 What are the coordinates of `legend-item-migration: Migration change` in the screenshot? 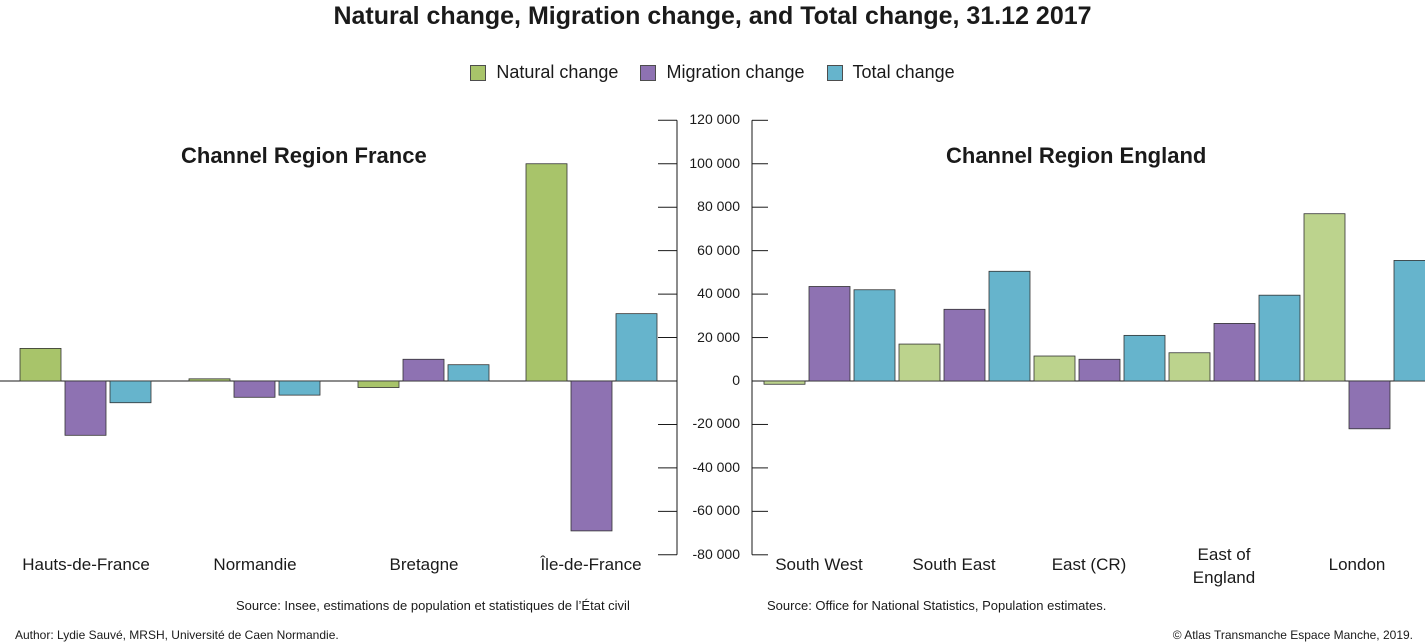 It's located at (722, 72).